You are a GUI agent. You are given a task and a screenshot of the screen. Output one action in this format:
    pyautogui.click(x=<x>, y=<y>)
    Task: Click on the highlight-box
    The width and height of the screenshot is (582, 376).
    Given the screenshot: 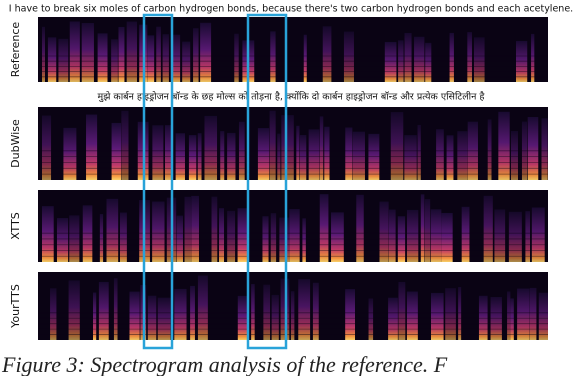 What is the action you would take?
    pyautogui.click(x=267, y=181)
    